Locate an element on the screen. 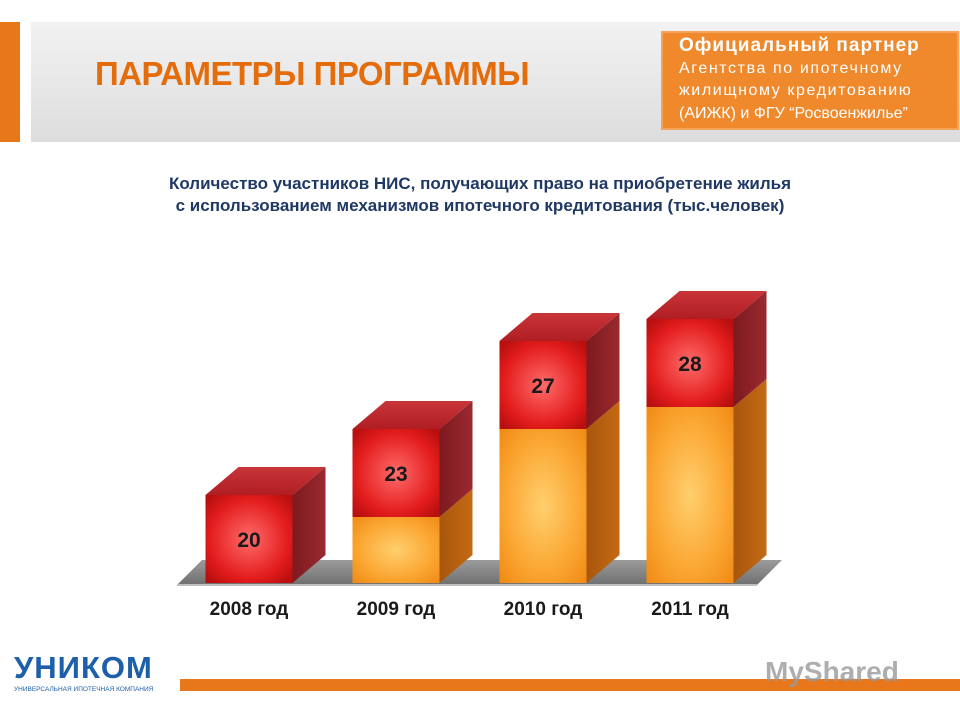 This screenshot has height=720, width=960. data-label: 20 is located at coordinates (248, 540).